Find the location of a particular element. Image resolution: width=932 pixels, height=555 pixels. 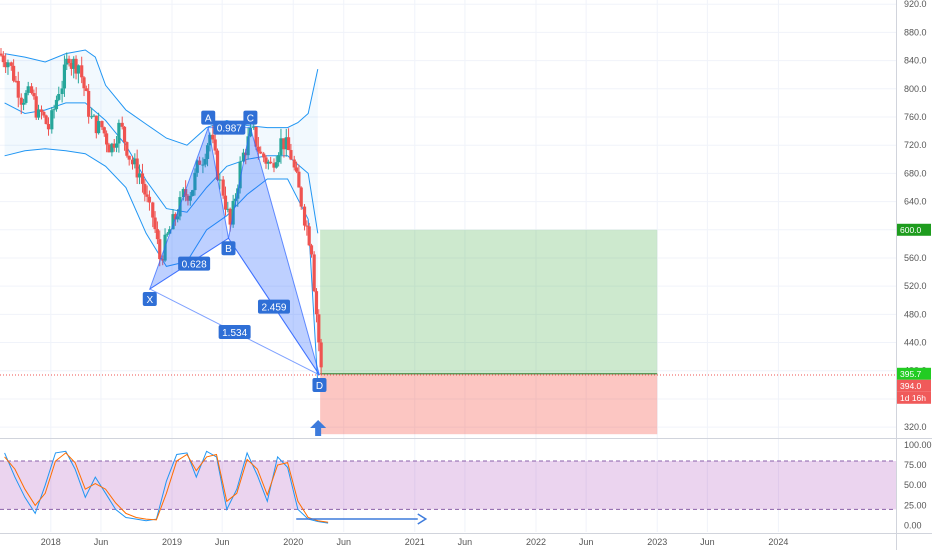

ratio-label: 1.534 is located at coordinates (234, 331).